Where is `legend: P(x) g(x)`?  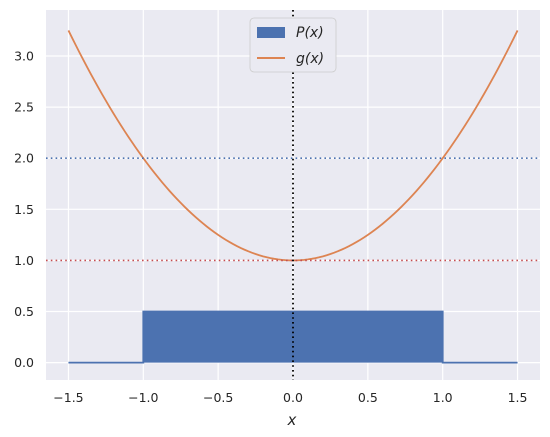
legend: P(x) g(x) is located at coordinates (293, 45).